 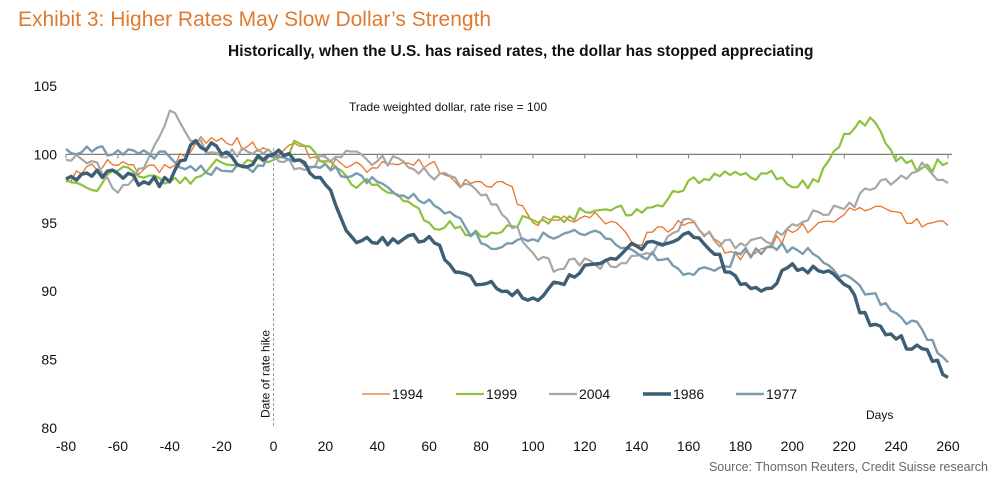 I want to click on x-tick-label: 0, so click(x=274, y=446).